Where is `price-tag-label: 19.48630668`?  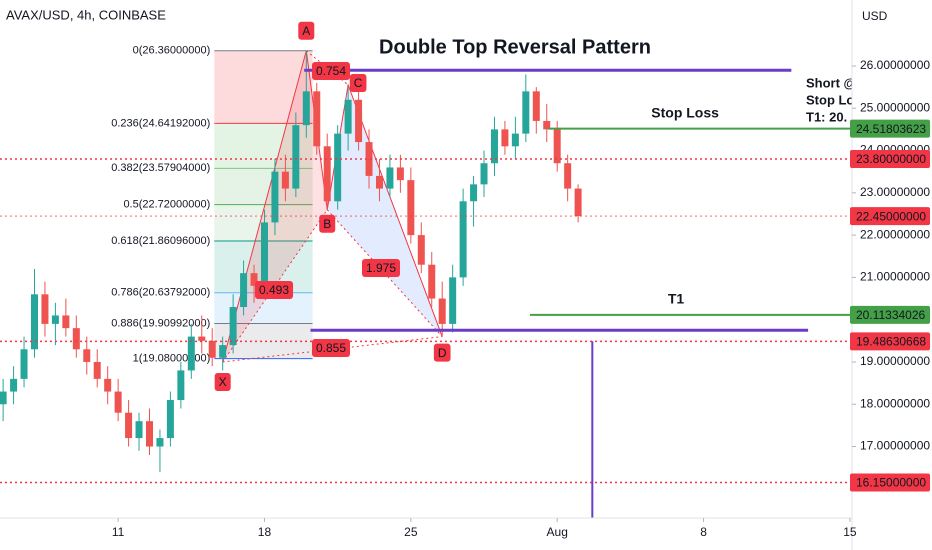 price-tag-label: 19.48630668 is located at coordinates (891, 342).